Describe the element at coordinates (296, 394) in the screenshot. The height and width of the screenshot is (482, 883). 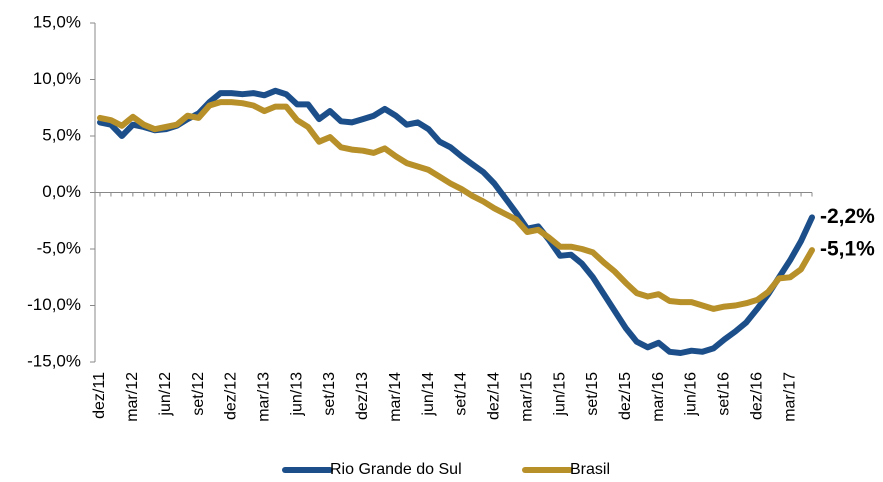
I see `x-tick-label: jun/13` at that location.